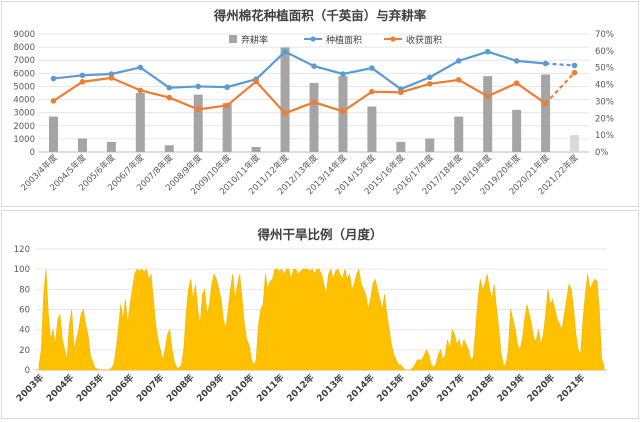 The image size is (640, 422). What do you see at coordinates (32, 153) in the screenshot?
I see `y-left-tick-label: 0` at bounding box center [32, 153].